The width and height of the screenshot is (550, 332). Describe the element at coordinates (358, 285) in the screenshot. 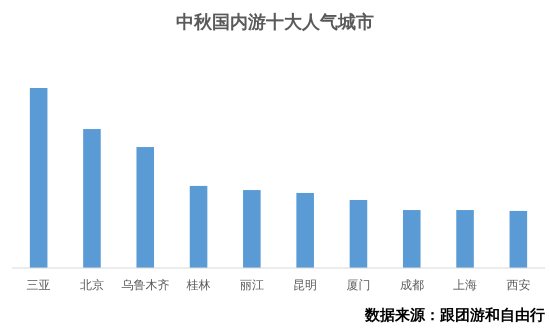

I see `x-tick-label: 厦门` at that location.